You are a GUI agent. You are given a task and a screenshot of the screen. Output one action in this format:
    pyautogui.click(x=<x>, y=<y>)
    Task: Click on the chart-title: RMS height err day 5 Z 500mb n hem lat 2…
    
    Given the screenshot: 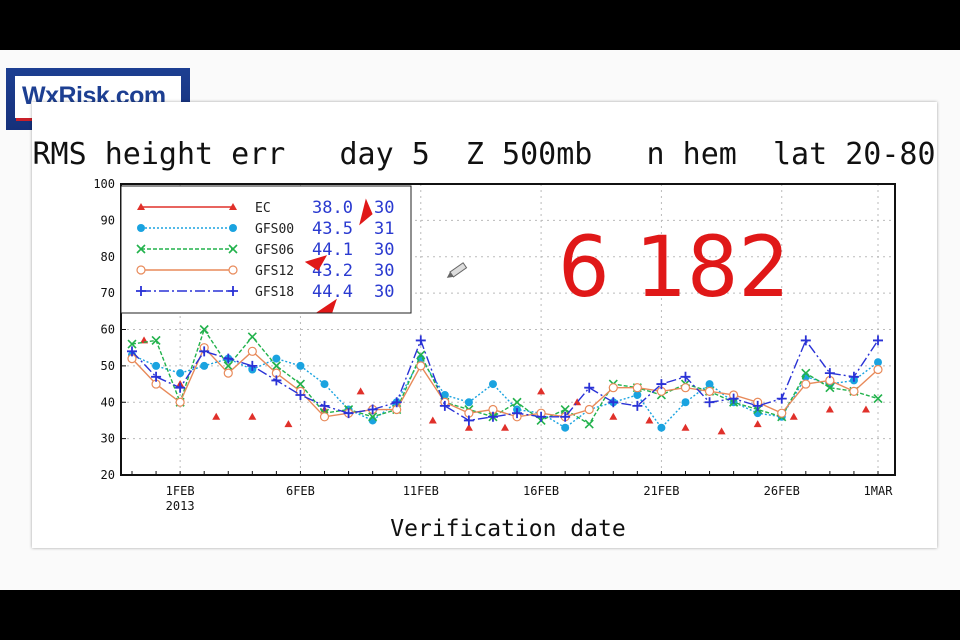 What is the action you would take?
    pyautogui.click(x=483, y=154)
    